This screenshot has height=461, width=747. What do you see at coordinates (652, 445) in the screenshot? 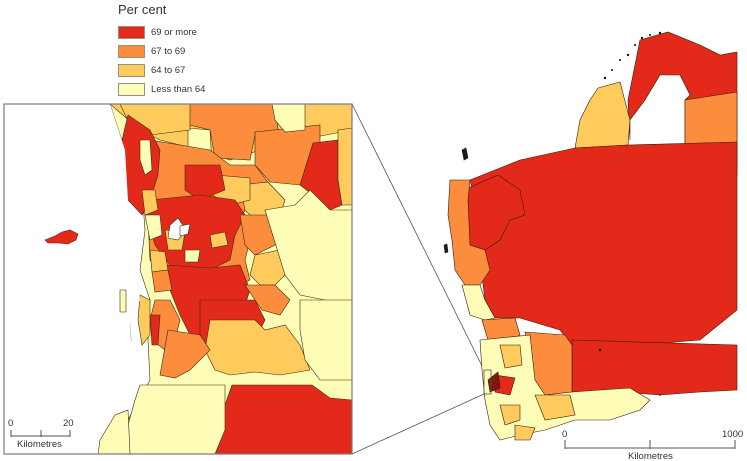
I see `main-scale-bar: 0 1000 Kilometres` at bounding box center [652, 445].